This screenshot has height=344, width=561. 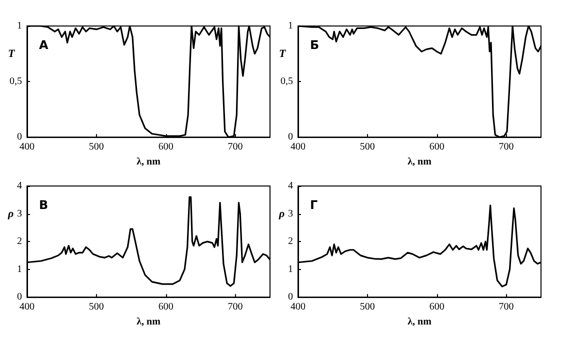 What do you see at coordinates (43, 205) in the screenshot?
I see `text: В` at bounding box center [43, 205].